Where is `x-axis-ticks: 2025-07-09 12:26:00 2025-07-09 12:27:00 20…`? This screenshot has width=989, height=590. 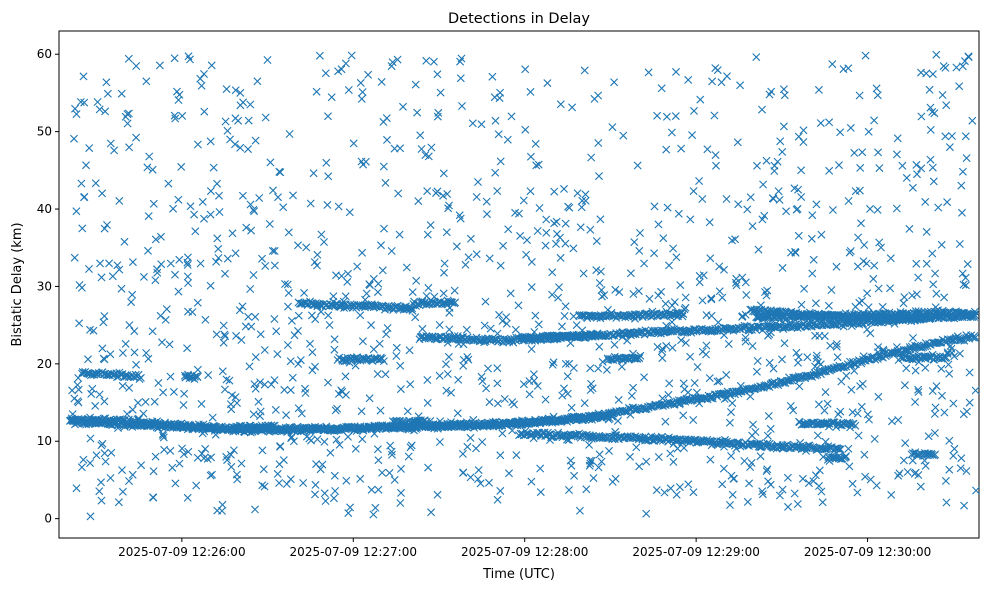 x-axis-ticks: 2025-07-09 12:26:00 2025-07-09 12:27:00 20… is located at coordinates (524, 548).